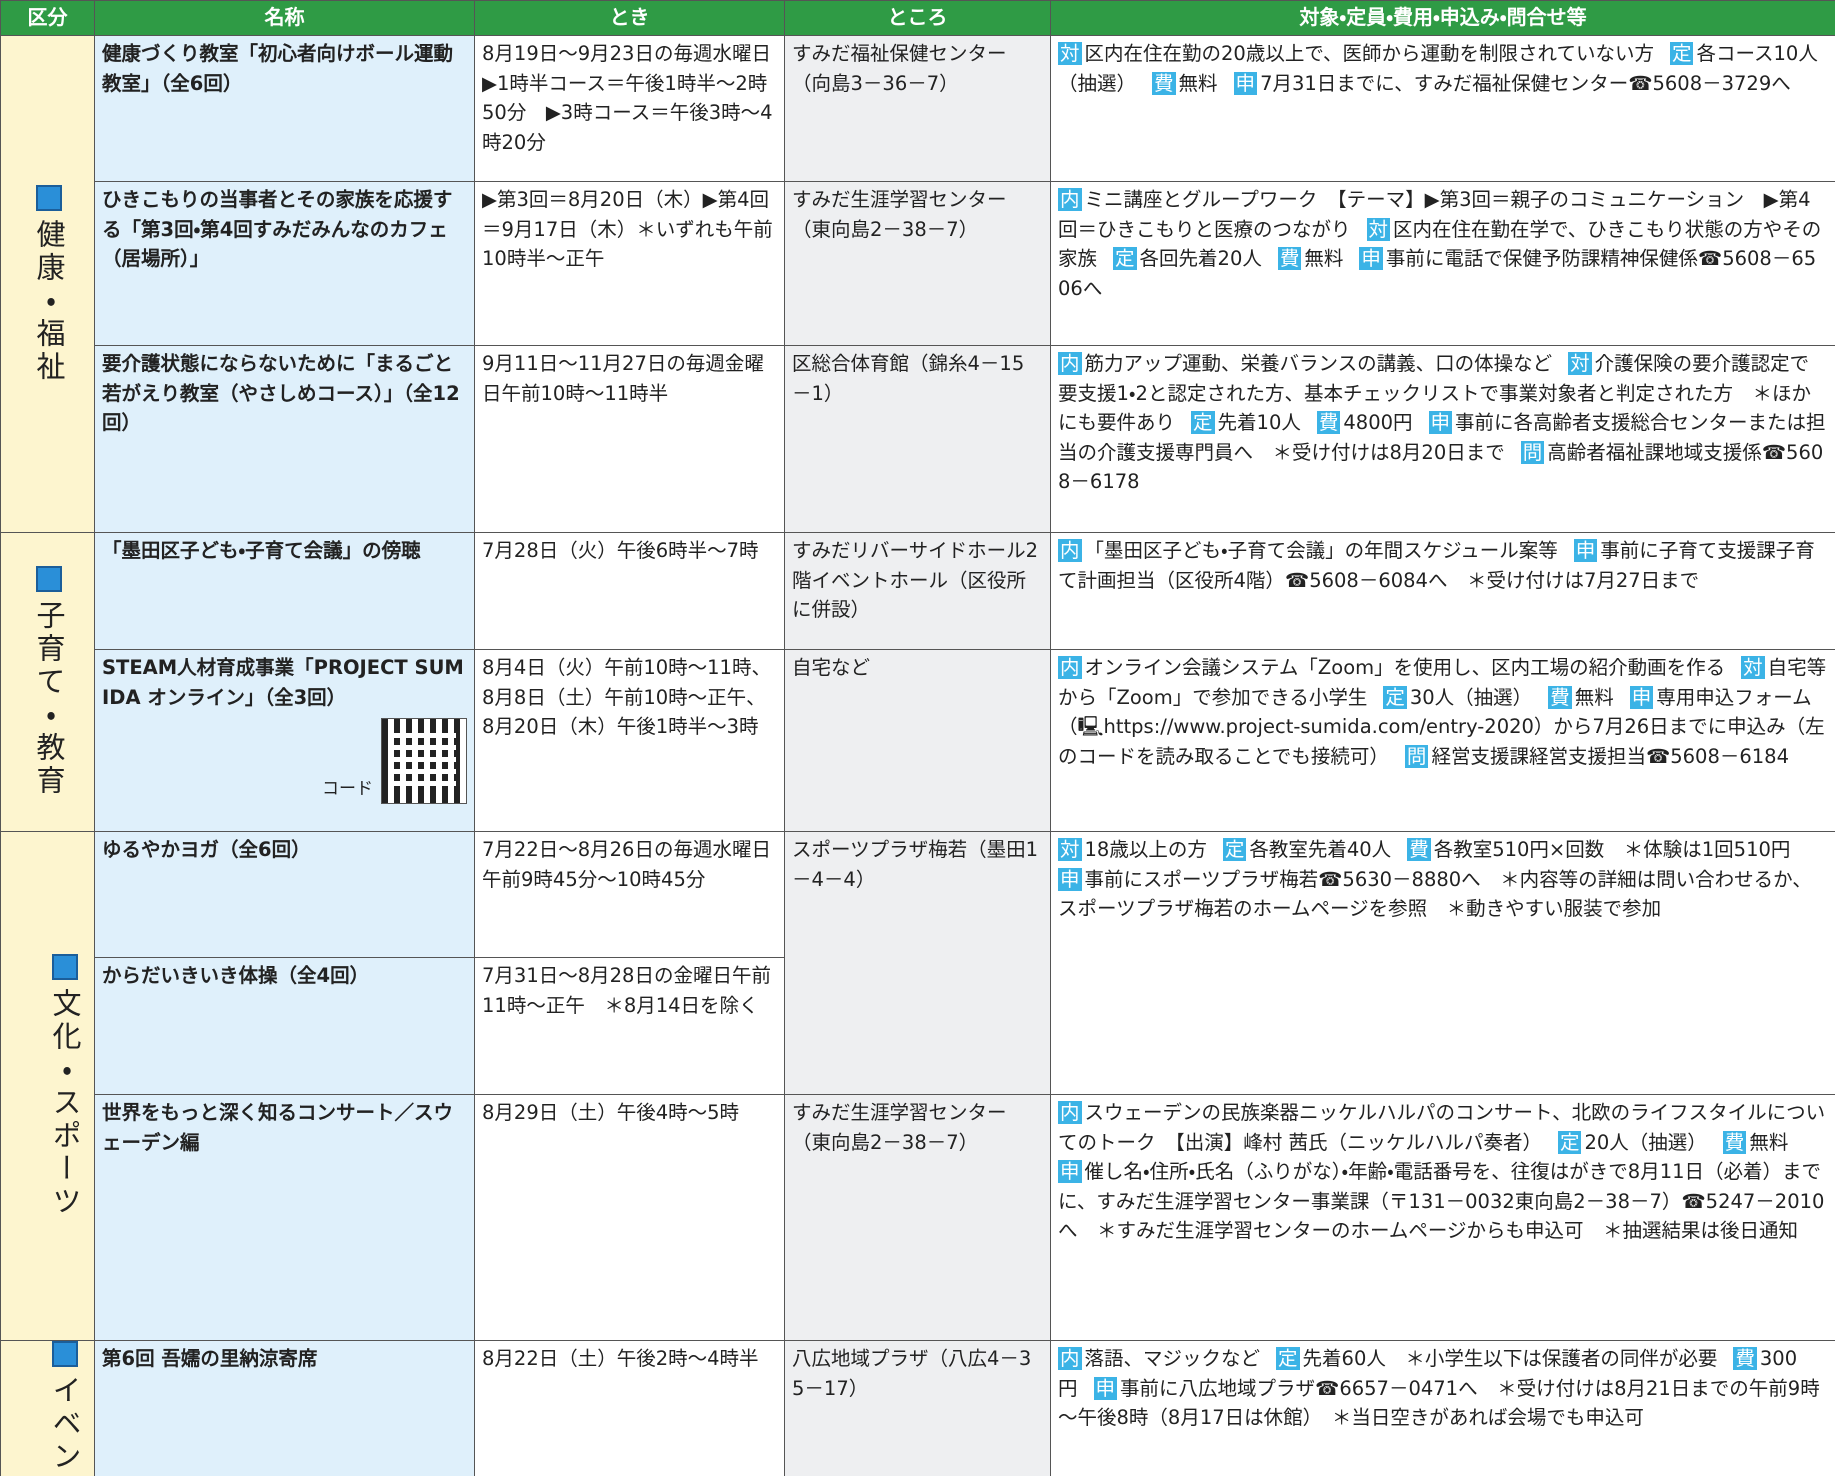 Image resolution: width=1835 pixels, height=1476 pixels. Describe the element at coordinates (1581, 697) in the screenshot. I see `detail-item: 費無料` at that location.